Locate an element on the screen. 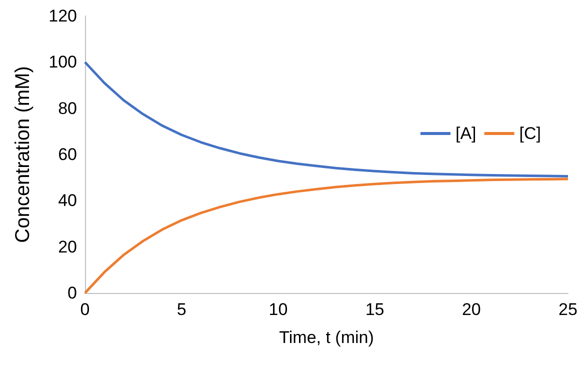 The image size is (586, 366). legend-label: [A] is located at coordinates (465, 133).